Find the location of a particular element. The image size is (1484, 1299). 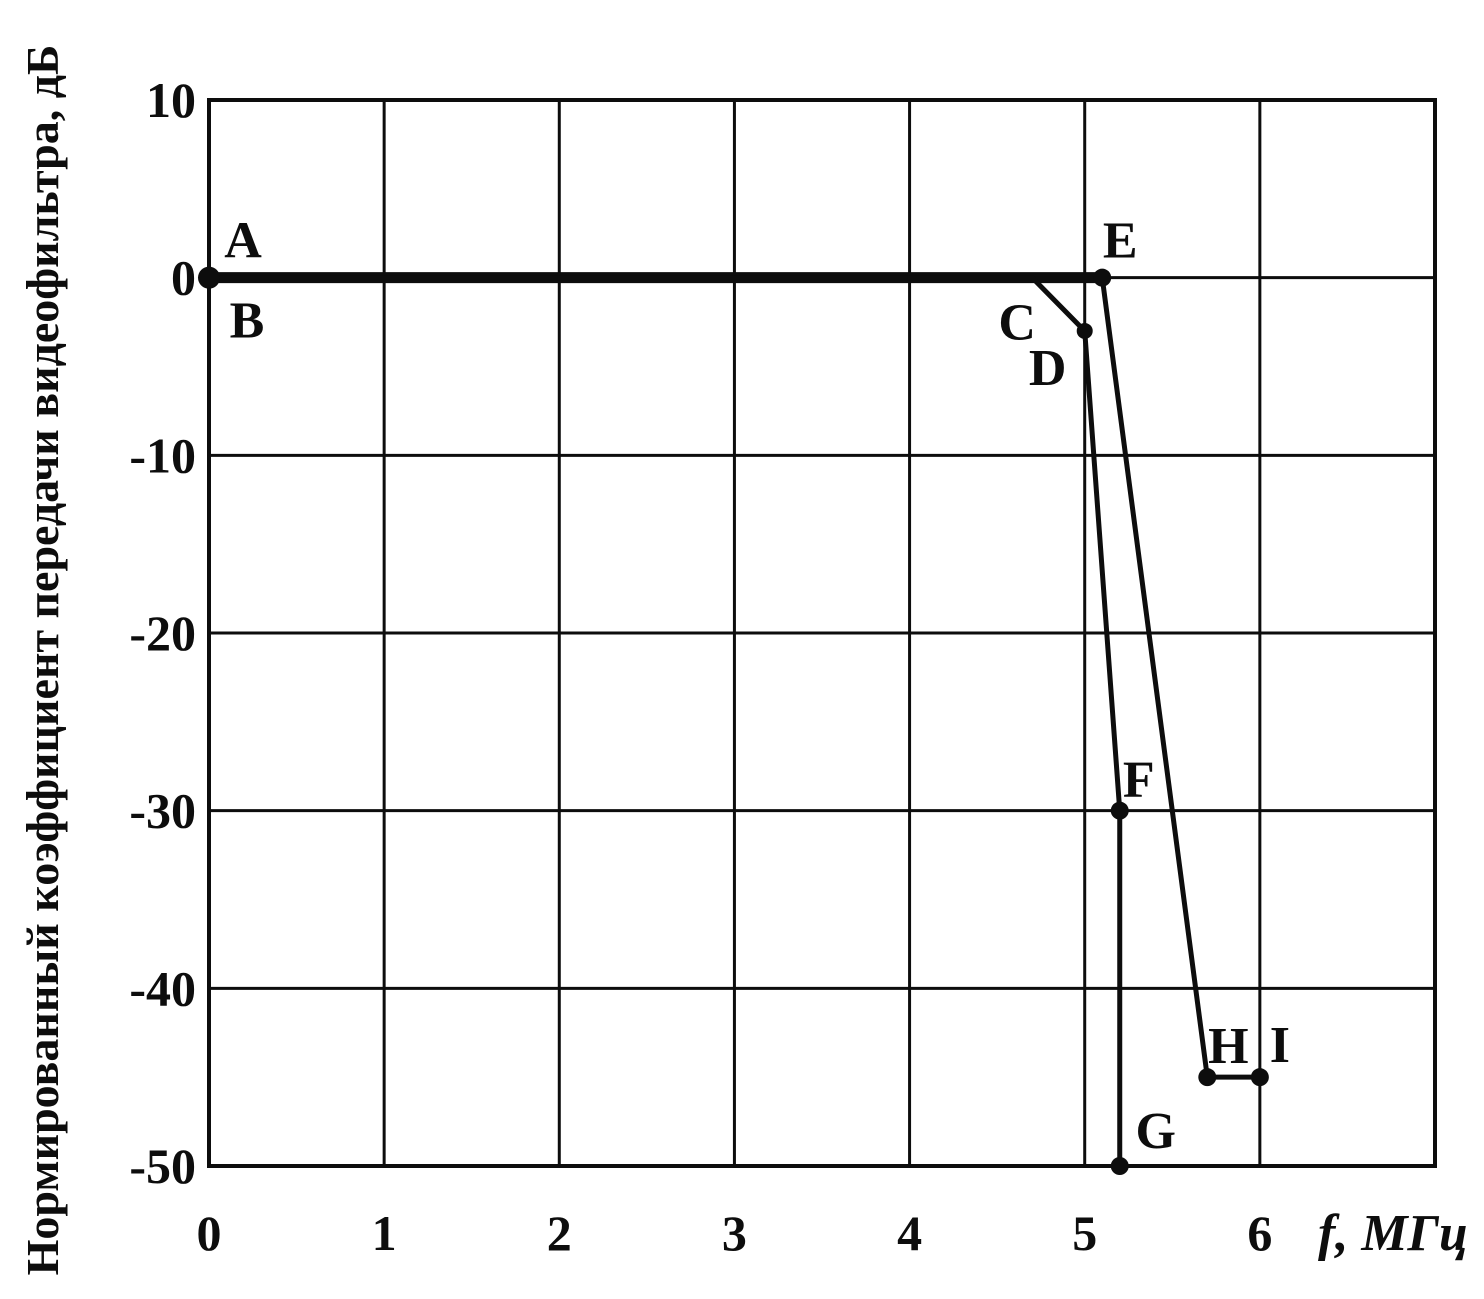

marker-E is located at coordinates (1102, 277).